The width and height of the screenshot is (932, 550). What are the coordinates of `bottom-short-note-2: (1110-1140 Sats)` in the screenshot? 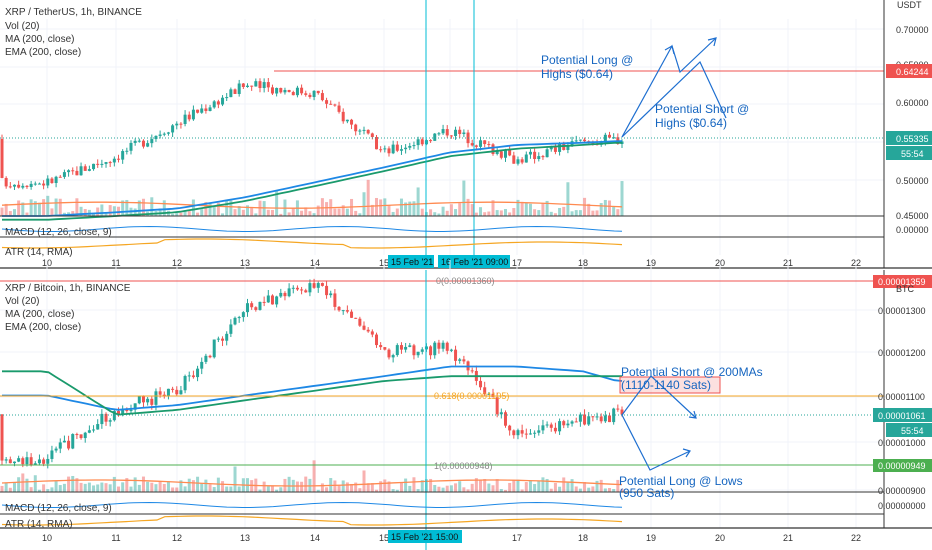 It's located at (666, 385).